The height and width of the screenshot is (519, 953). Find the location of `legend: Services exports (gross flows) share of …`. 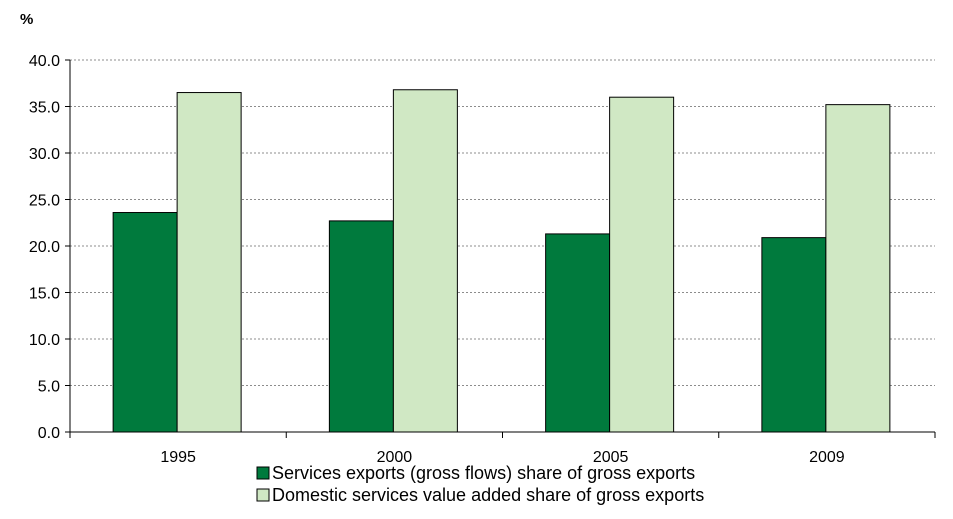

legend: Services exports (gross flows) share of … is located at coordinates (480, 484).